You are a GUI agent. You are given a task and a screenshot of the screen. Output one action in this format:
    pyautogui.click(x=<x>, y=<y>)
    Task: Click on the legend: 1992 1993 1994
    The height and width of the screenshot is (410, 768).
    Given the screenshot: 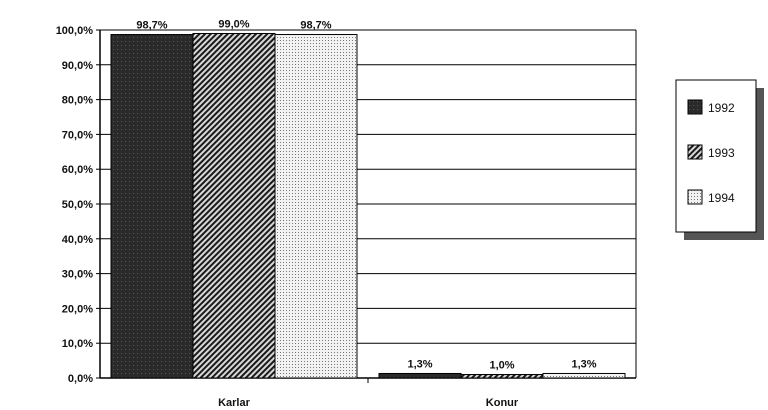 What is the action you would take?
    pyautogui.click(x=719, y=159)
    